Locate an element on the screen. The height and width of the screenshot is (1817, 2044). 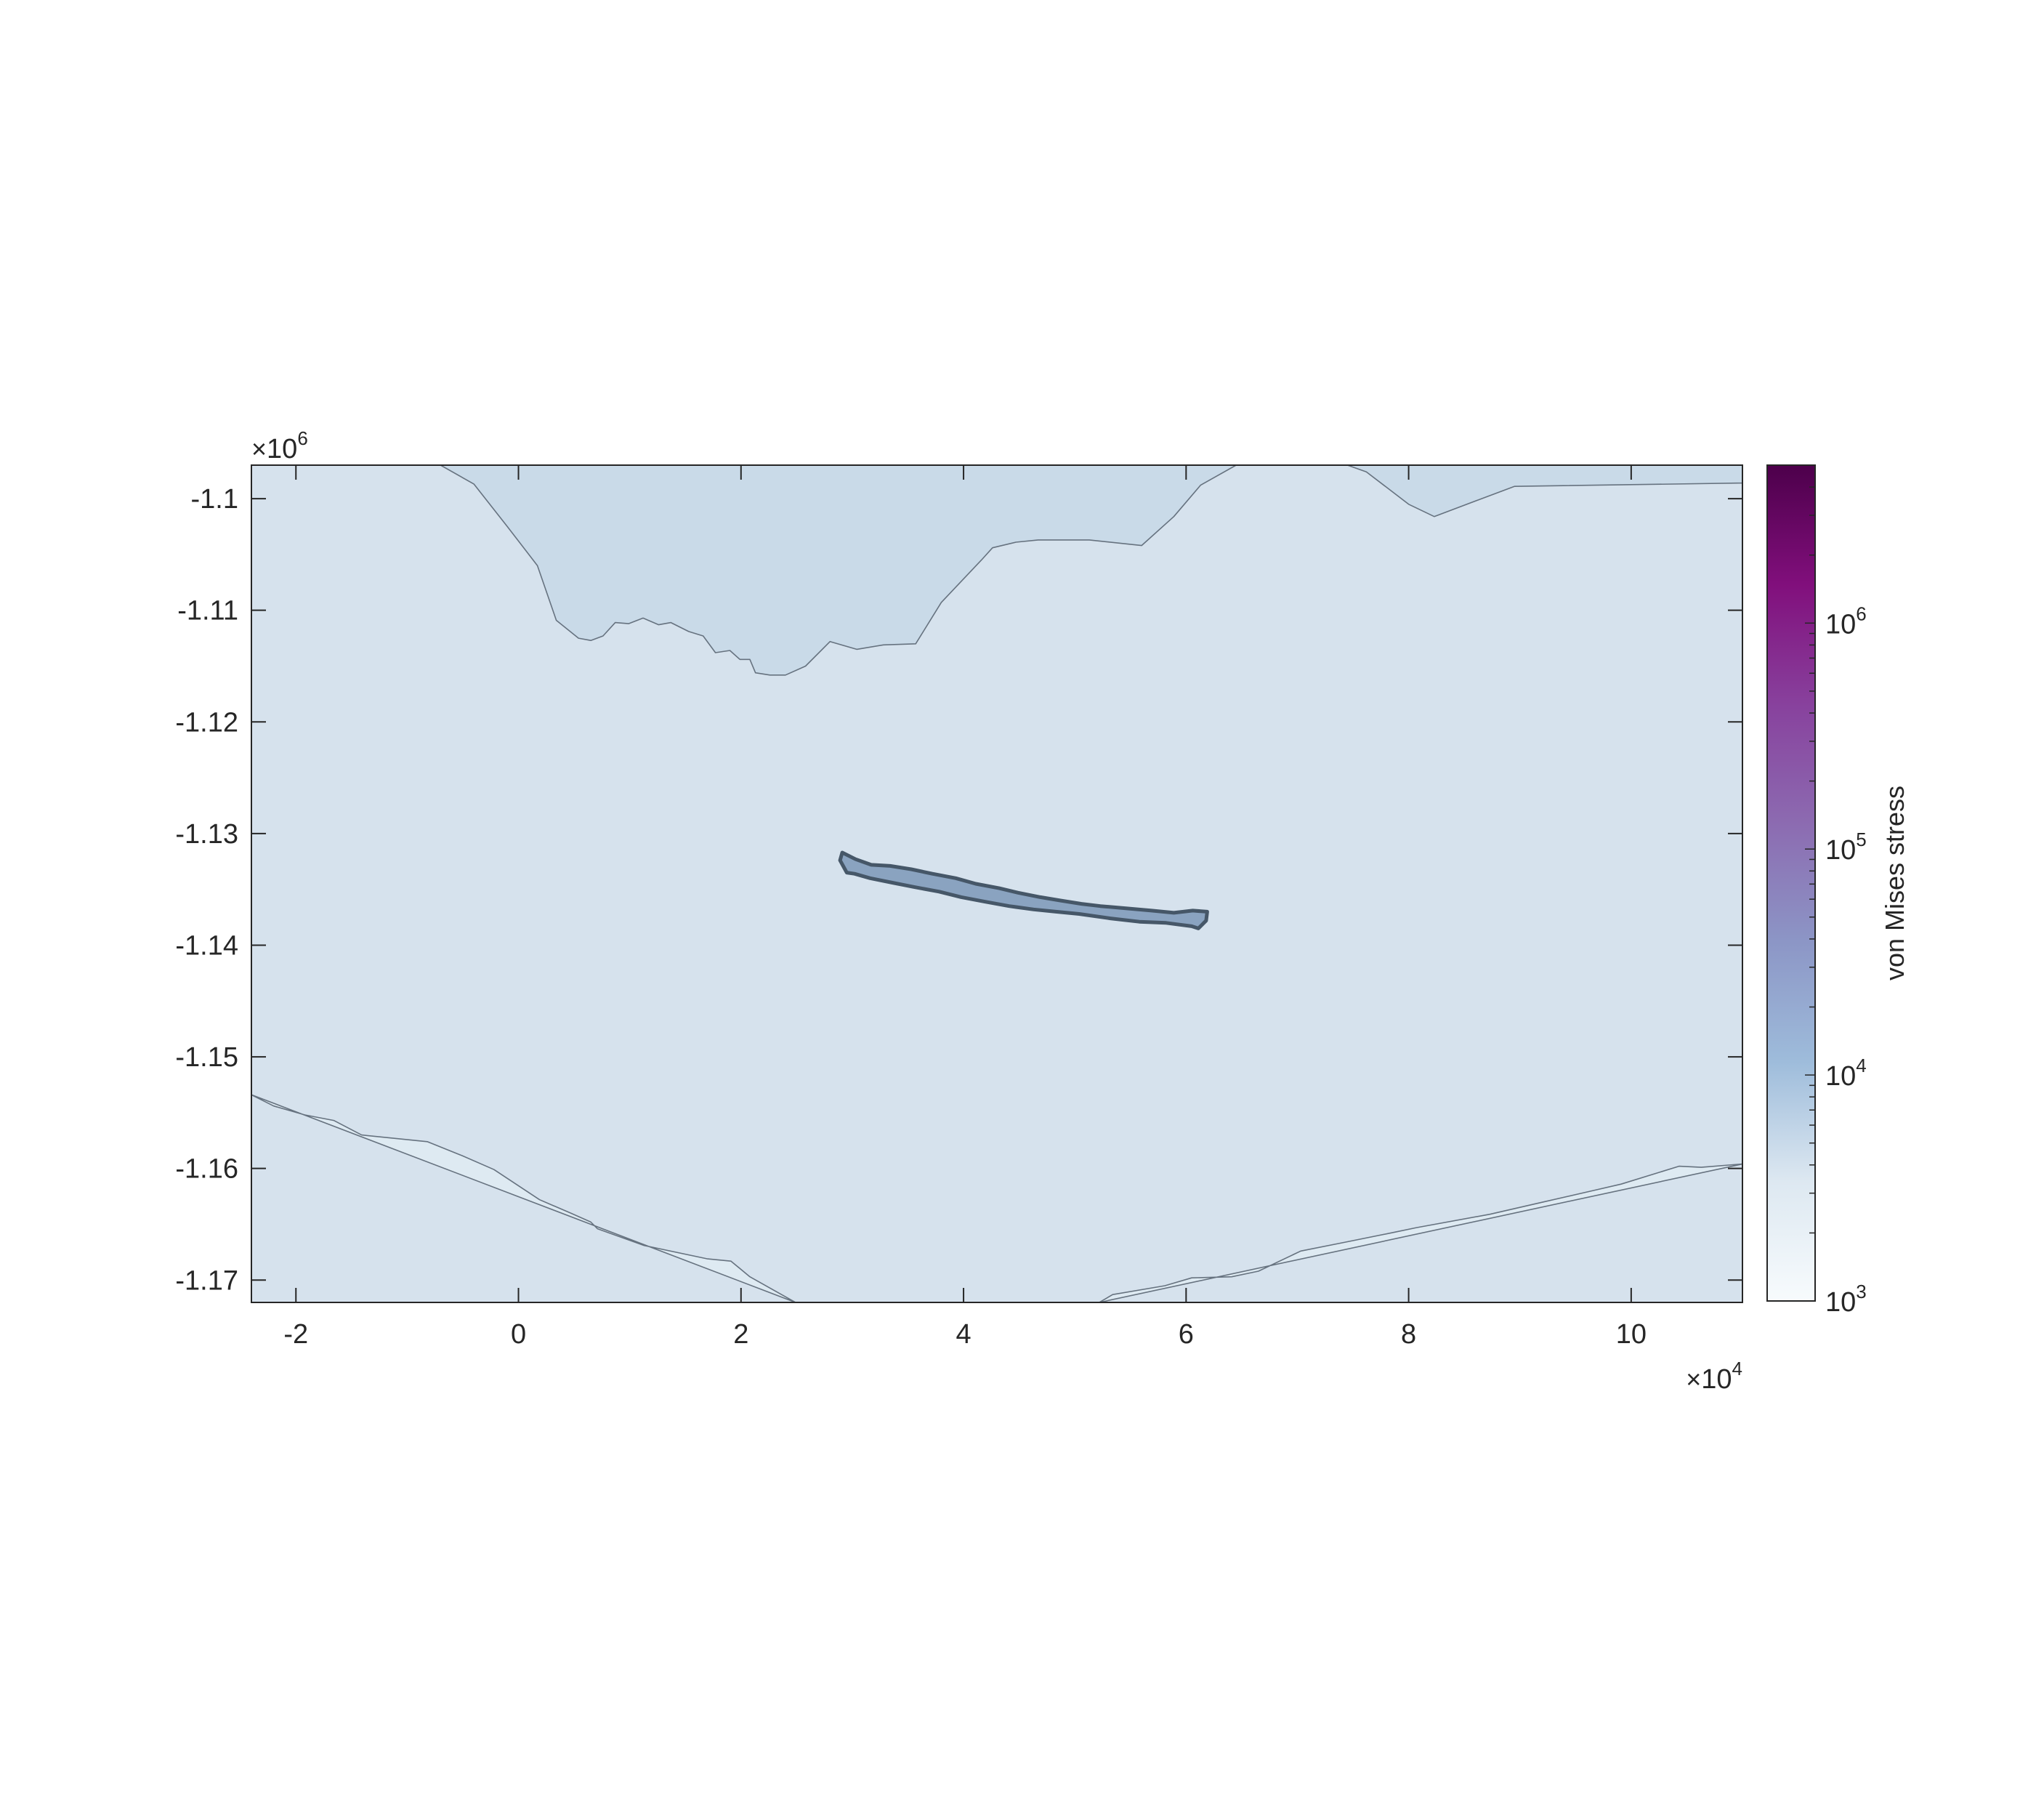
y-tick-label-5: -1.15 is located at coordinates (207, 1057).